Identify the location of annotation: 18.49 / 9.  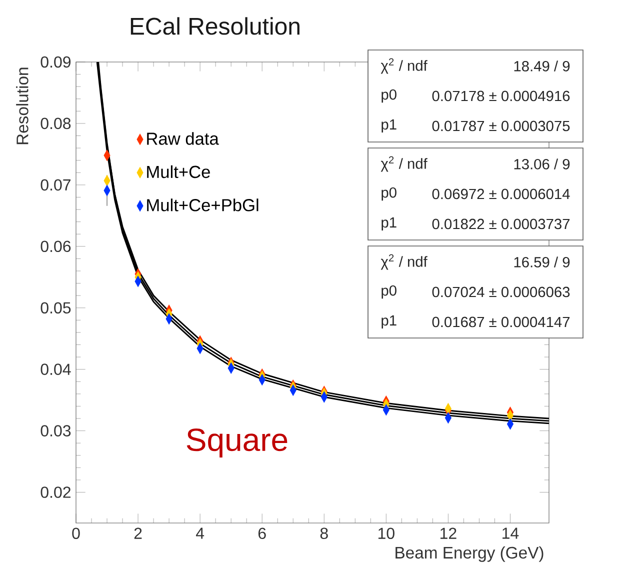
(542, 66).